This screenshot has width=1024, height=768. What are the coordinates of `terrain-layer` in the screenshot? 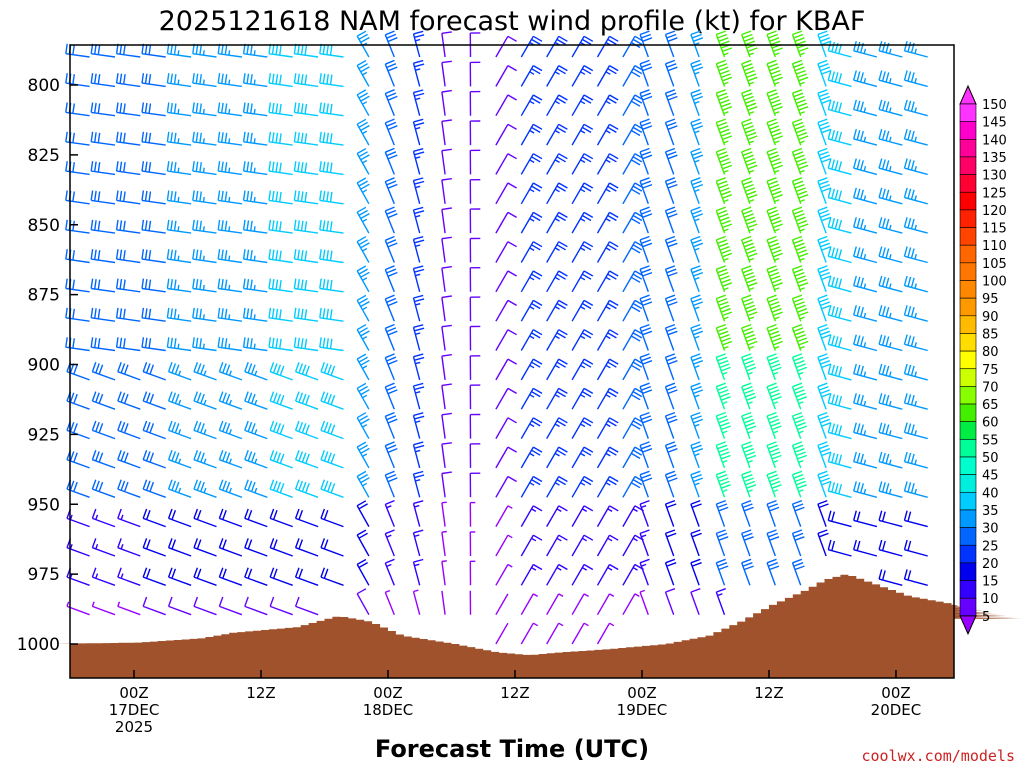 It's located at (534, 626).